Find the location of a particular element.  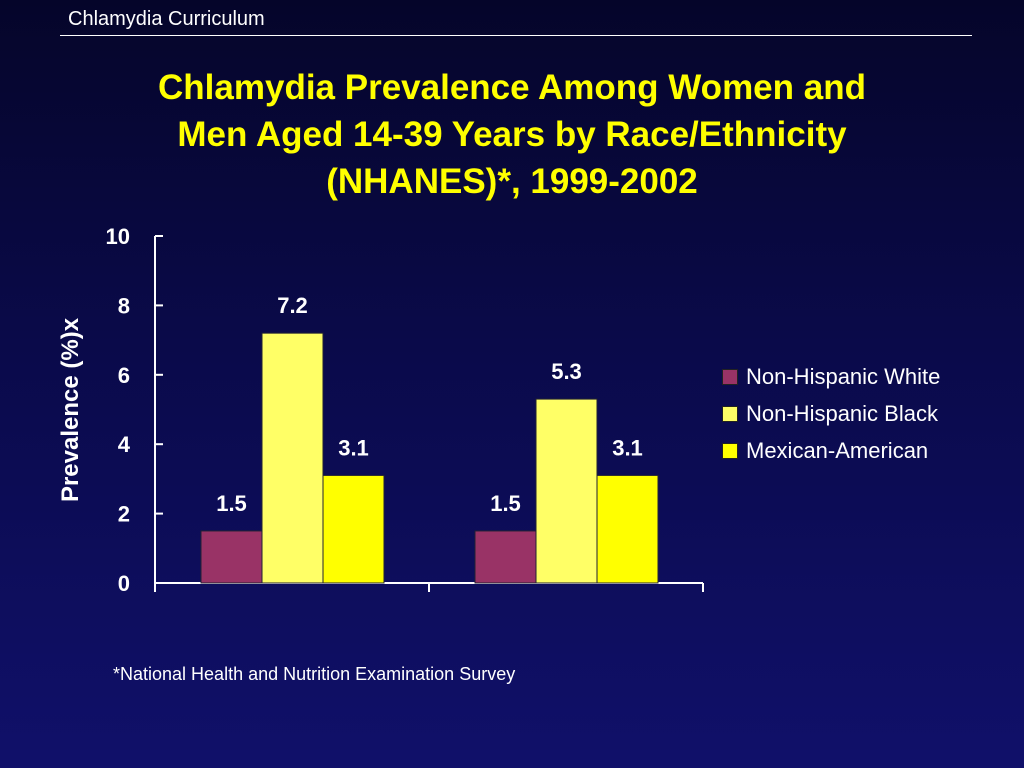

y-tick-label: 4 is located at coordinates (124, 444).